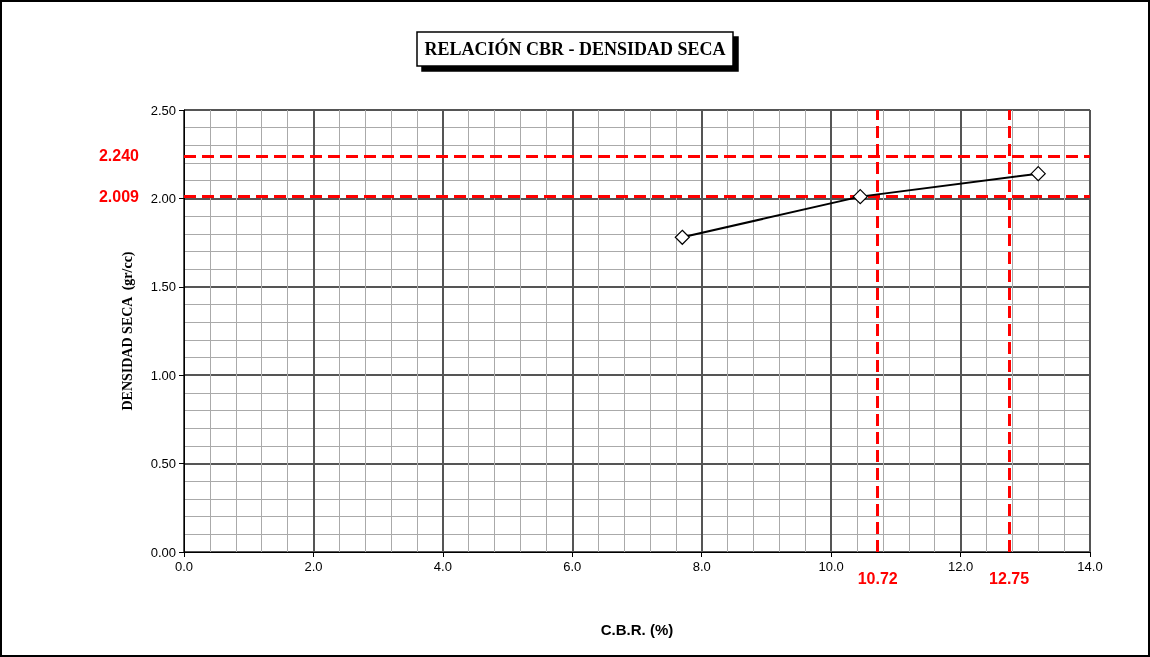  I want to click on x-tick-label: 8.0, so click(701, 566).